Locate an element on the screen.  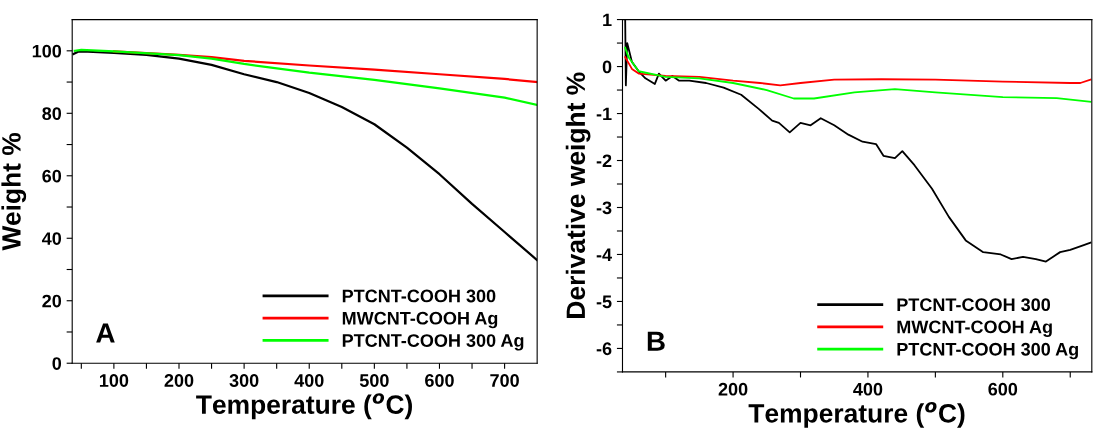
x-tick-label: 300 is located at coordinates (244, 380).